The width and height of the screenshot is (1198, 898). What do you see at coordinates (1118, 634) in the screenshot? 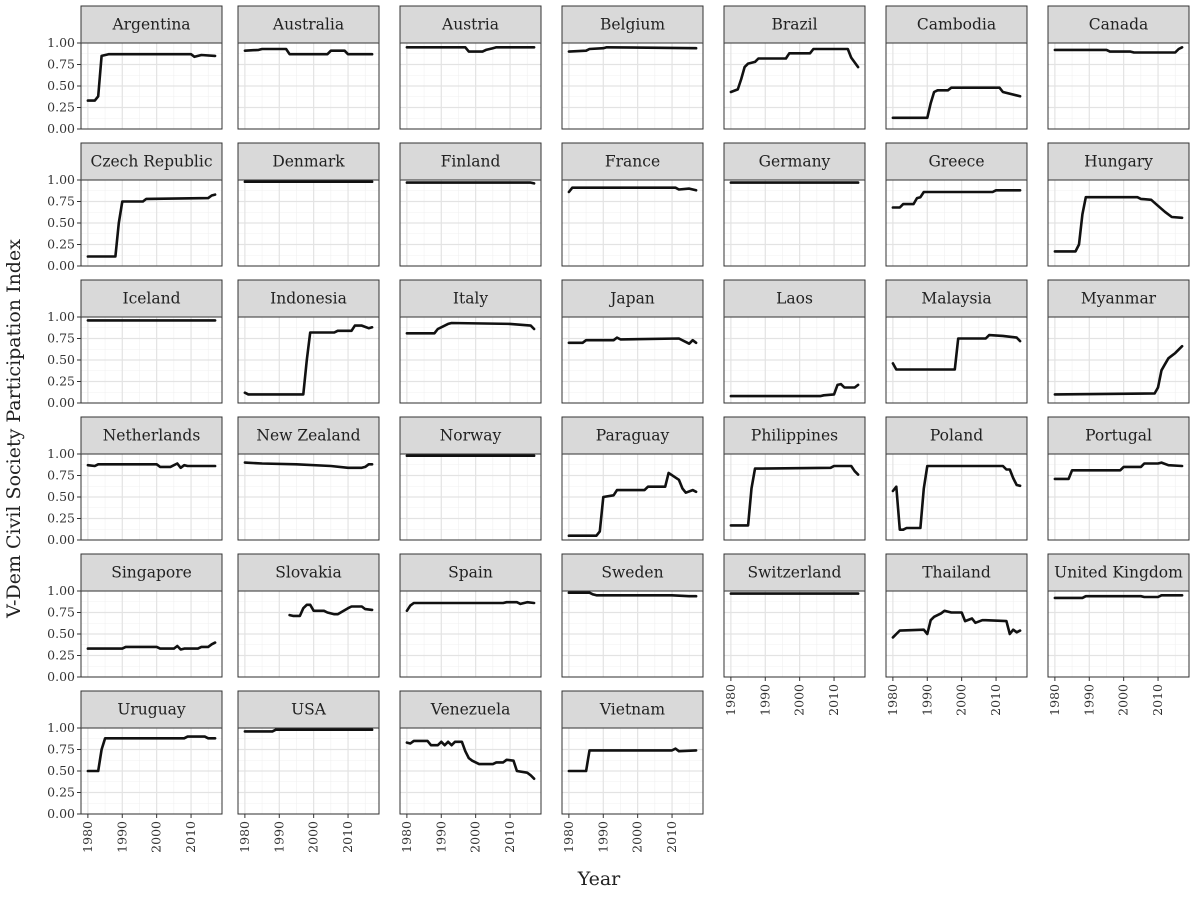
I see `facet-panel: United Kingdom 1980 1990 2000 2010` at bounding box center [1118, 634].